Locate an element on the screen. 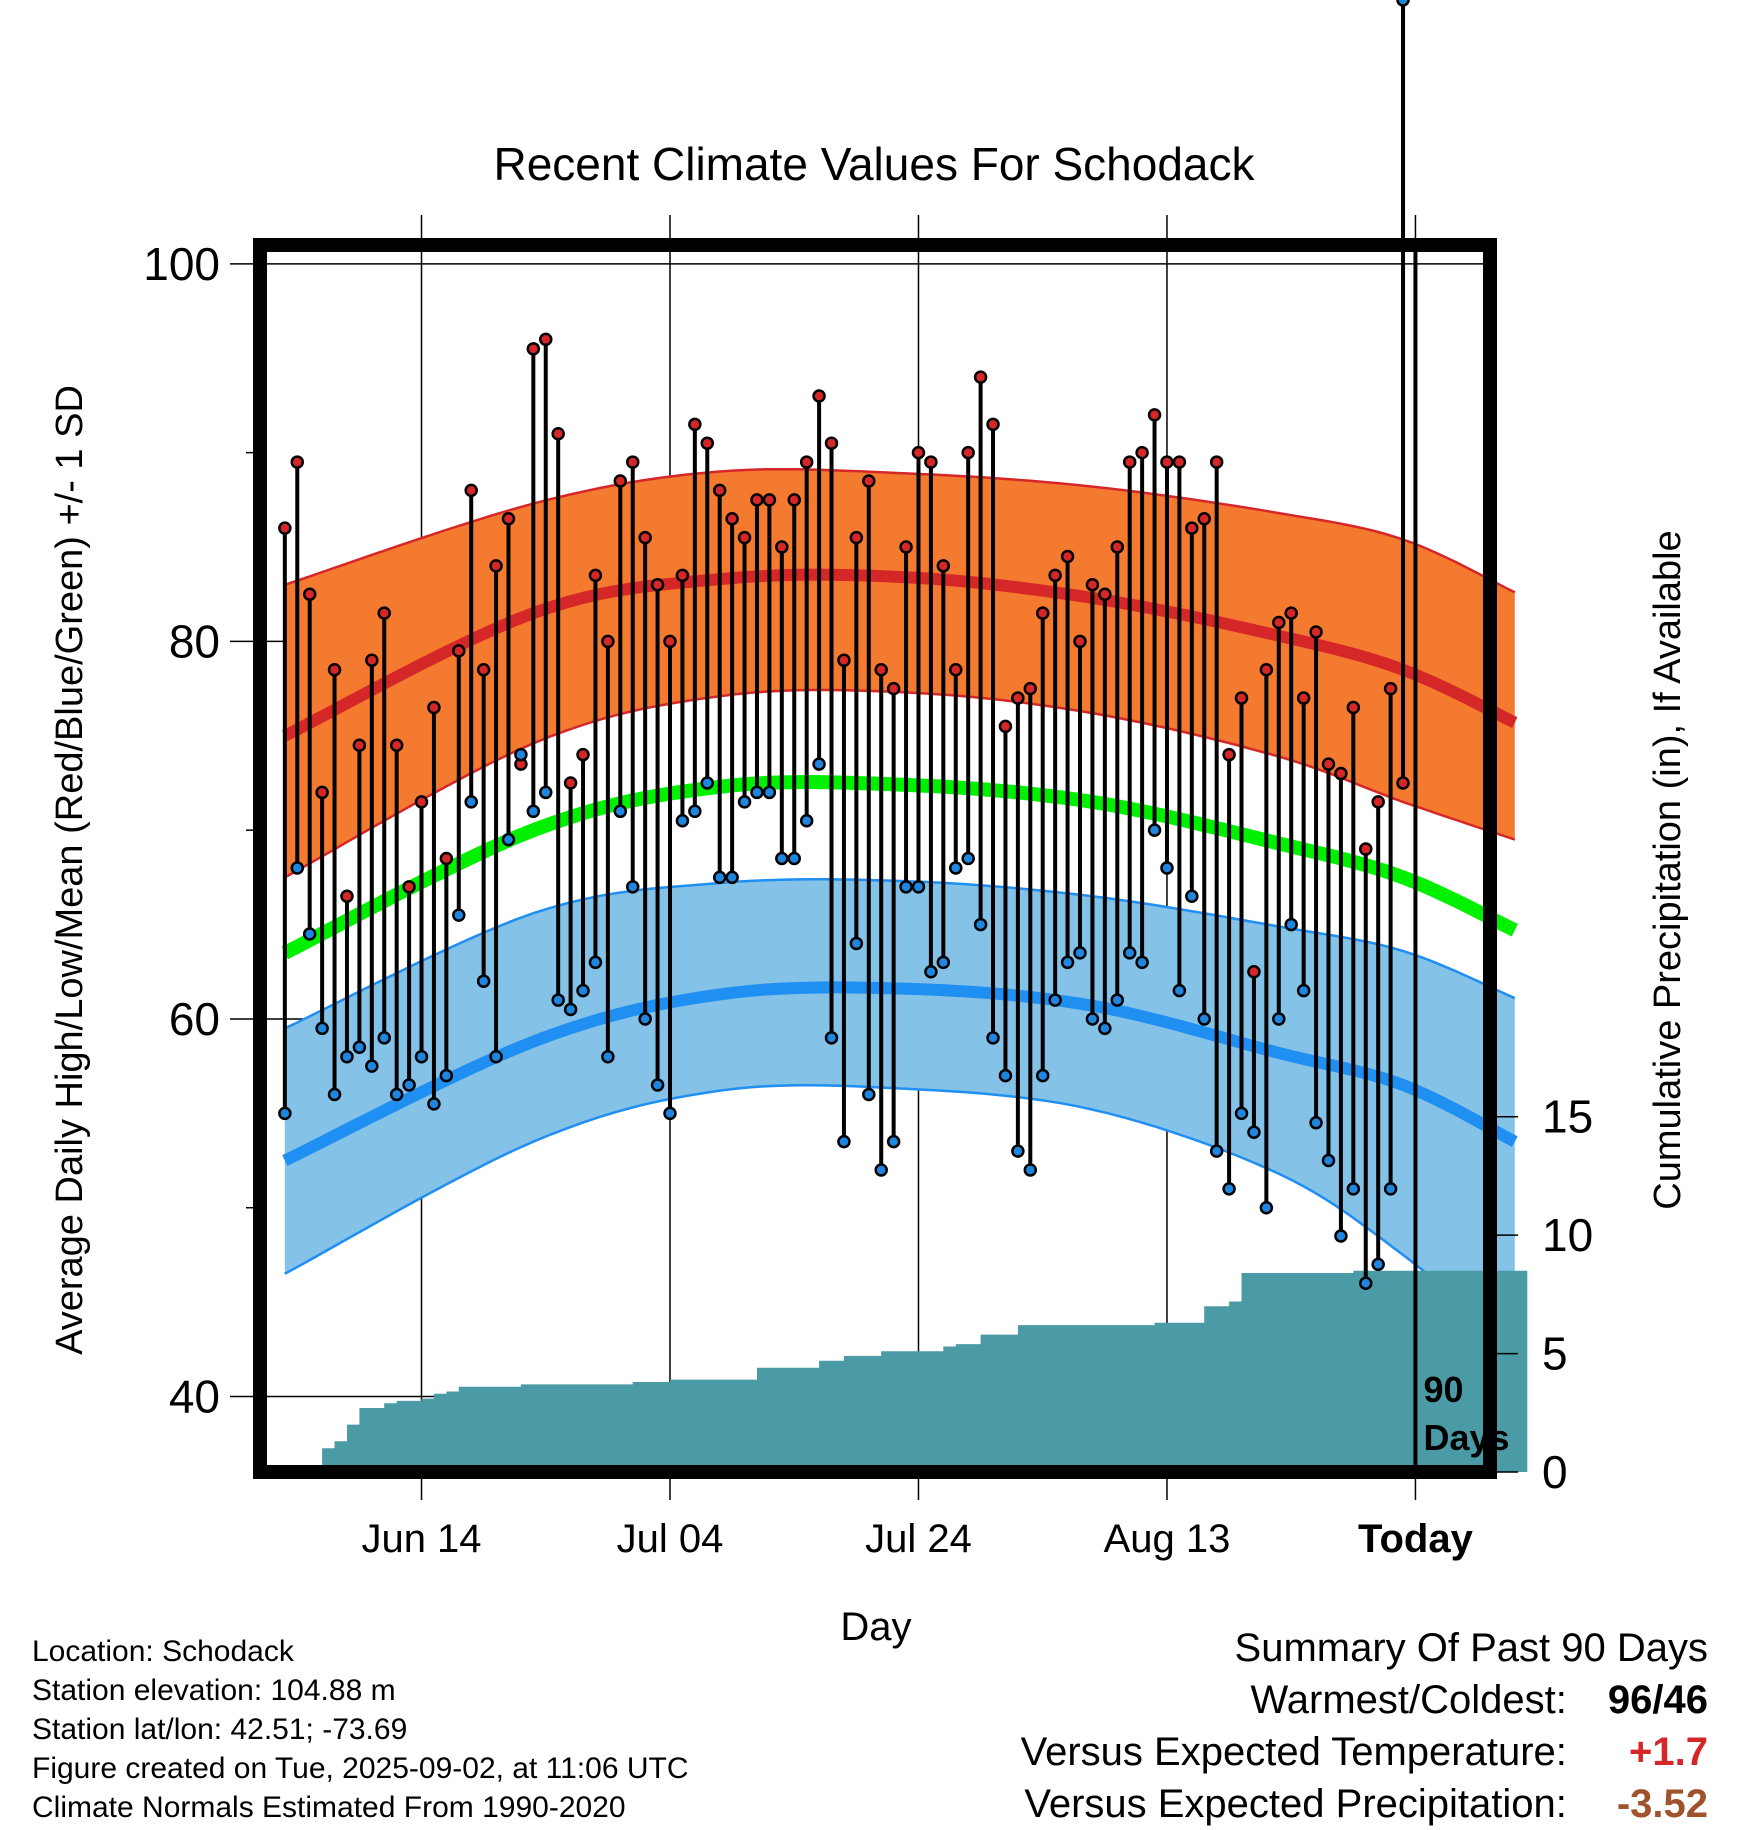  precip-area is located at coordinates (906, 1371).